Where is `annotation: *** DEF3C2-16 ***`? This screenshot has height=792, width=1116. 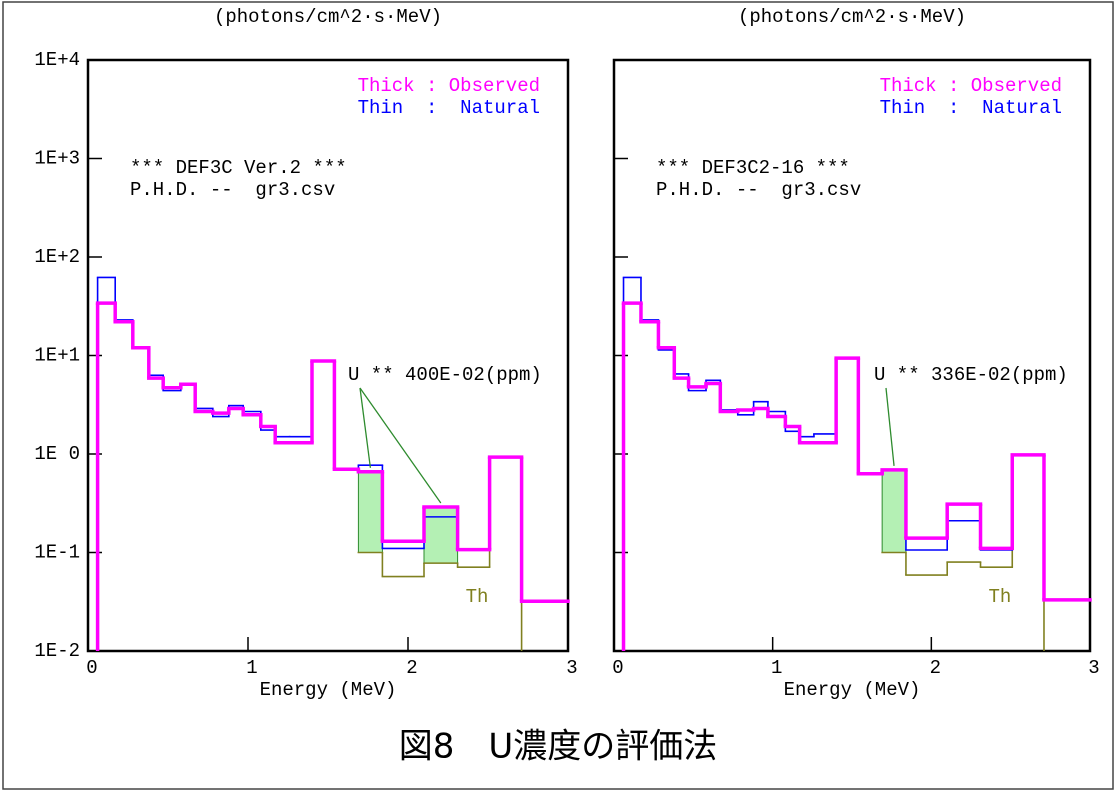 annotation: *** DEF3C2-16 *** is located at coordinates (753, 168).